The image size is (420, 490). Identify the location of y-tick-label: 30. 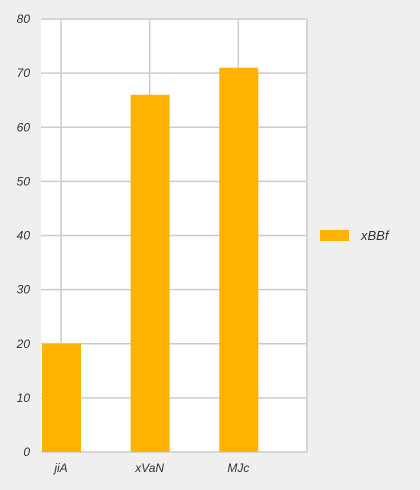
(24, 290).